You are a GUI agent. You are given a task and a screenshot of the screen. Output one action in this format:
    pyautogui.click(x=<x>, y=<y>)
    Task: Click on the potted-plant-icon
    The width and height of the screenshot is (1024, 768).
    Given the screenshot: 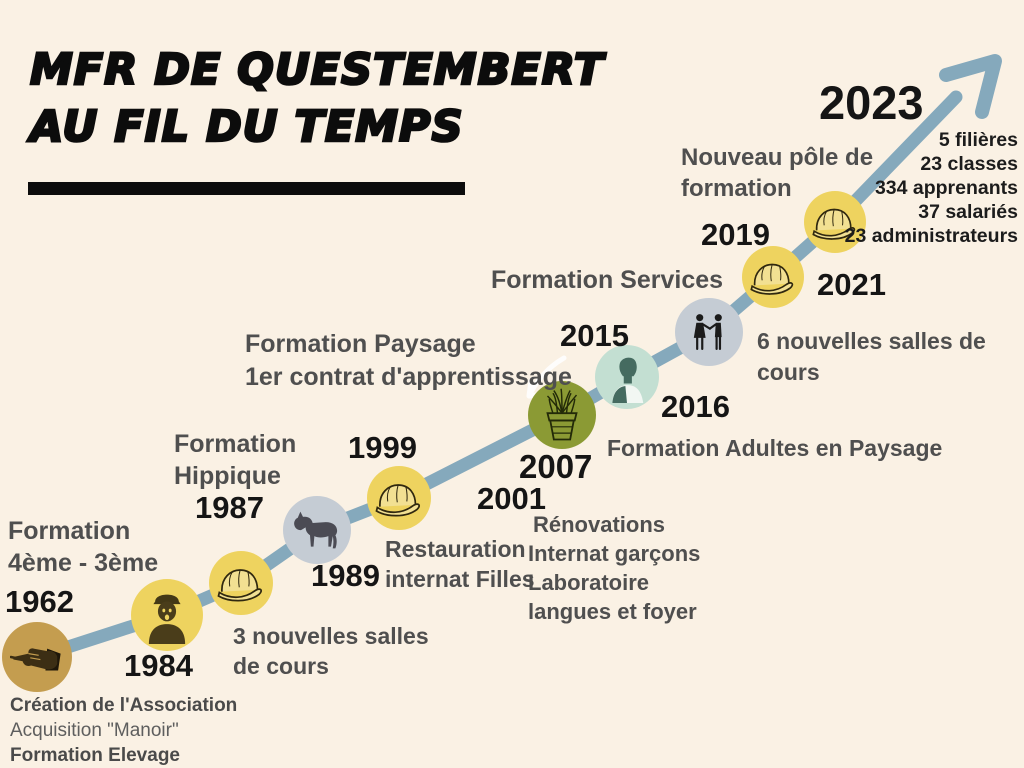 What is the action you would take?
    pyautogui.click(x=562, y=414)
    